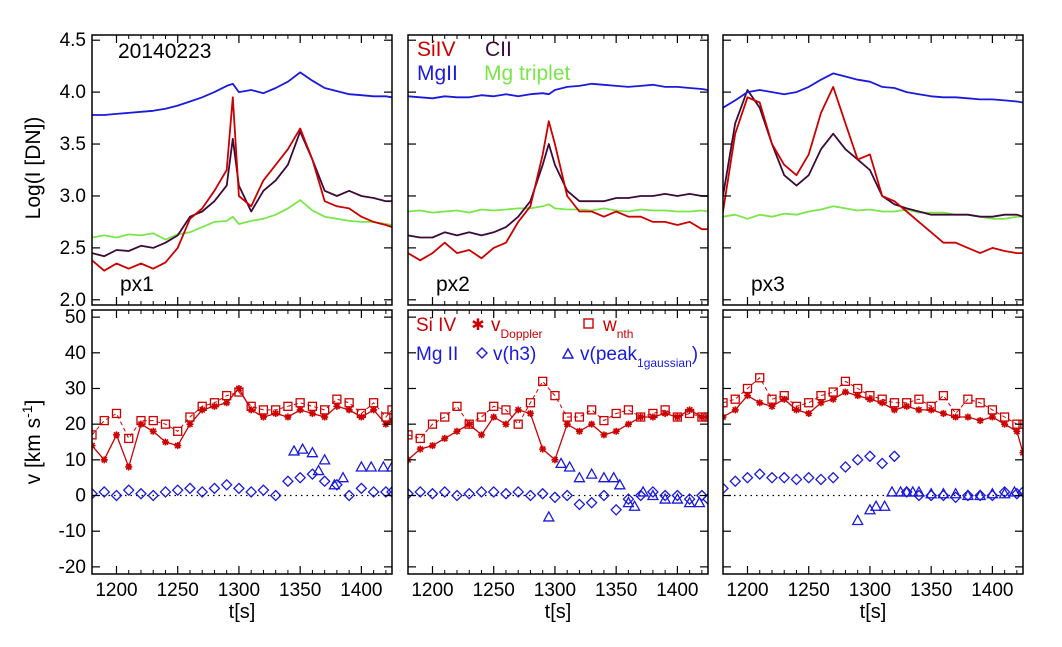 This screenshot has height=647, width=1062. Describe the element at coordinates (639, 357) in the screenshot. I see `legend-vpeak: v(peak1gaussian)` at that location.